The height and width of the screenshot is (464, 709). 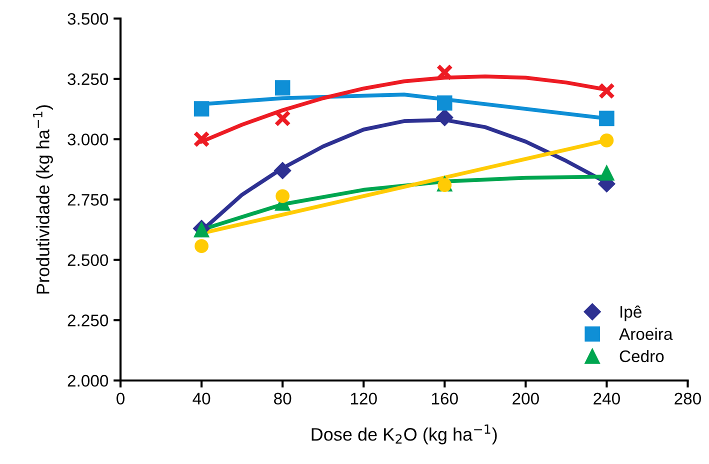 What do you see at coordinates (88, 320) in the screenshot?
I see `y-tick-label: 2.250` at bounding box center [88, 320].